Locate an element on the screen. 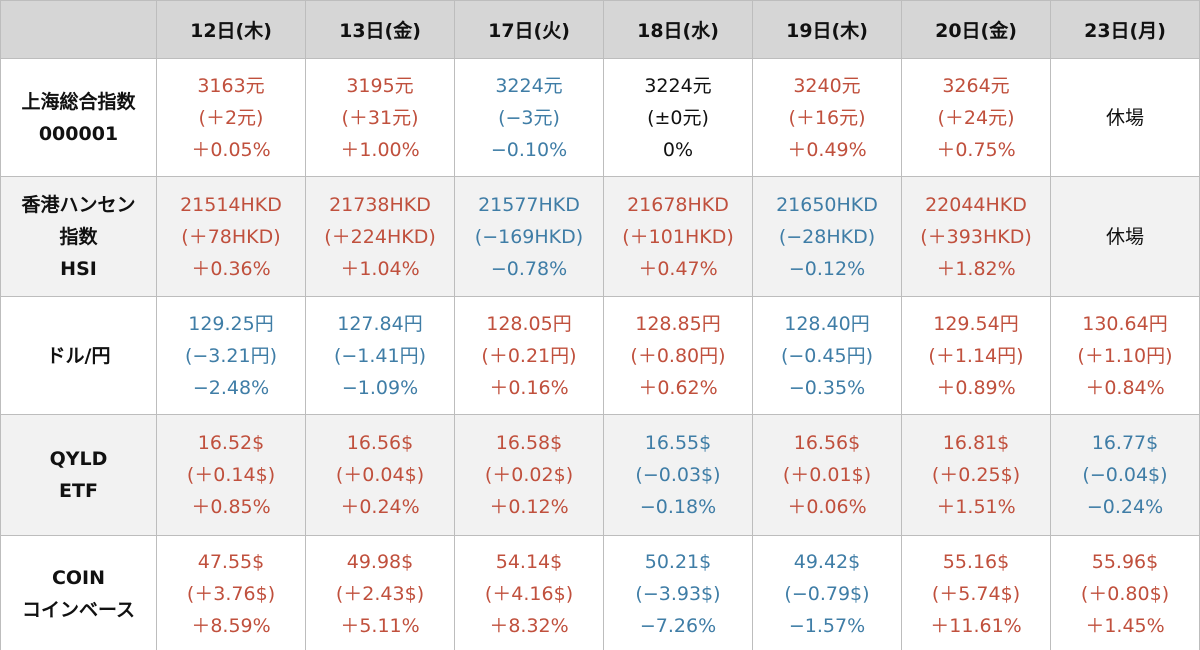 This screenshot has height=650, width=1200. row-label-line: 000001 is located at coordinates (78, 133).